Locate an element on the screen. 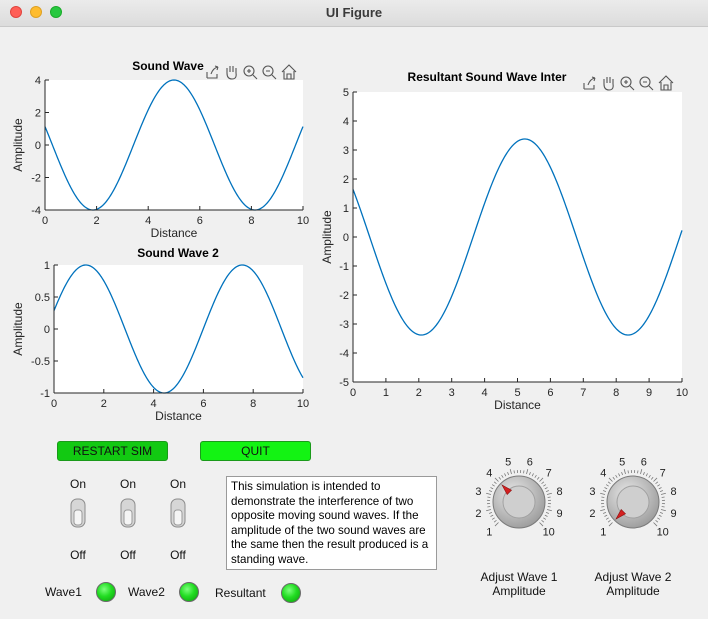 This screenshot has width=708, height=619. y-tick-label: -4 is located at coordinates (344, 354).